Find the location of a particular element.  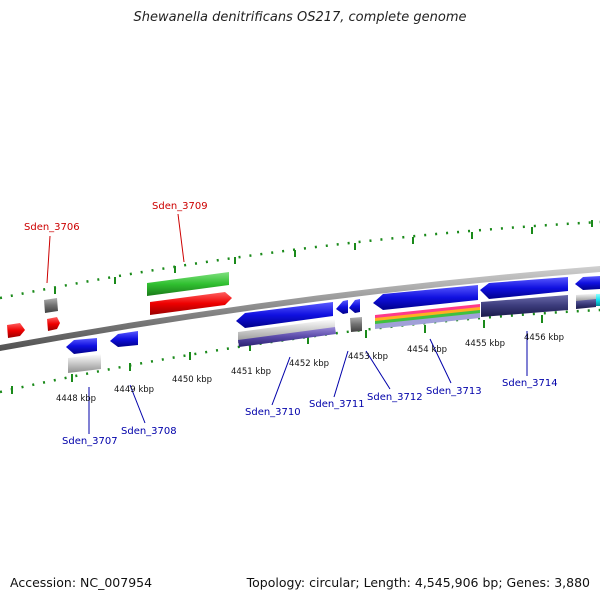

gene-sden-3710-c is located at coordinates (287, 337).